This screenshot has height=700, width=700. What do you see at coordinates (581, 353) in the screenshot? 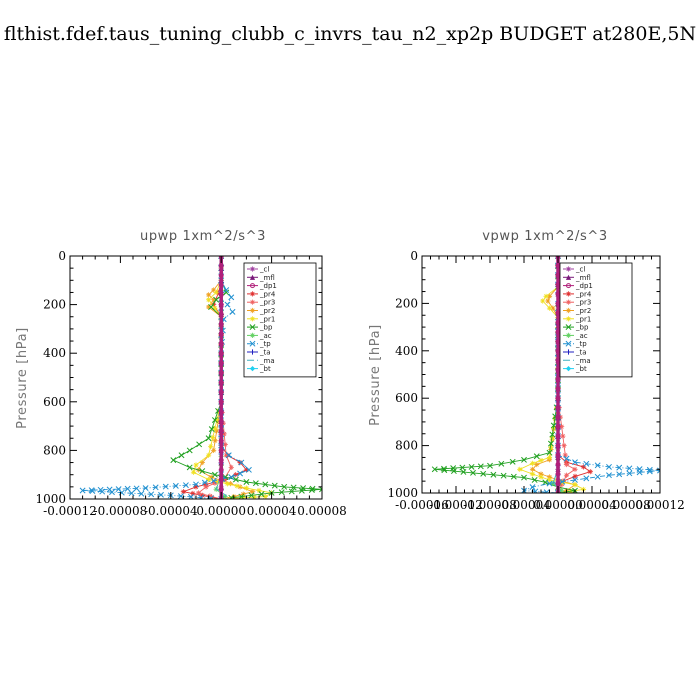
I see `legend-label: _ta` at bounding box center [581, 353].